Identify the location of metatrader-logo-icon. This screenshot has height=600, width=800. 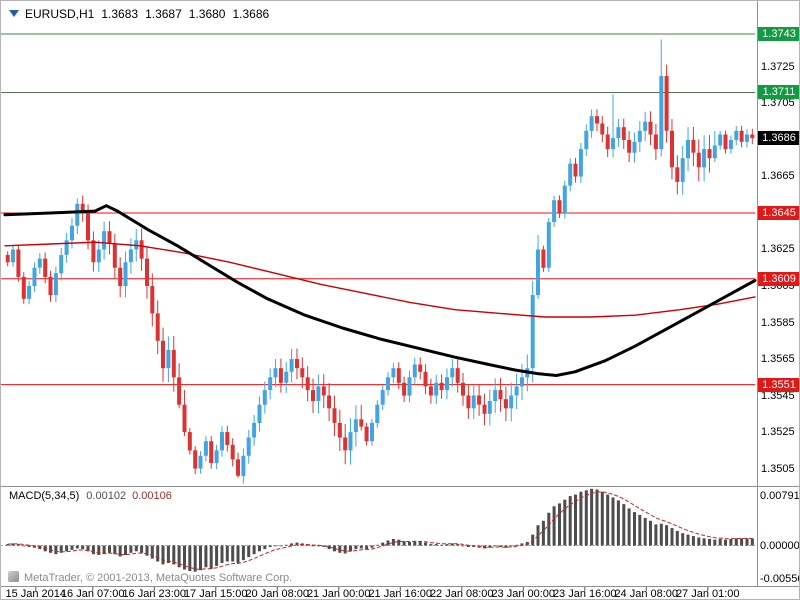
(13, 576).